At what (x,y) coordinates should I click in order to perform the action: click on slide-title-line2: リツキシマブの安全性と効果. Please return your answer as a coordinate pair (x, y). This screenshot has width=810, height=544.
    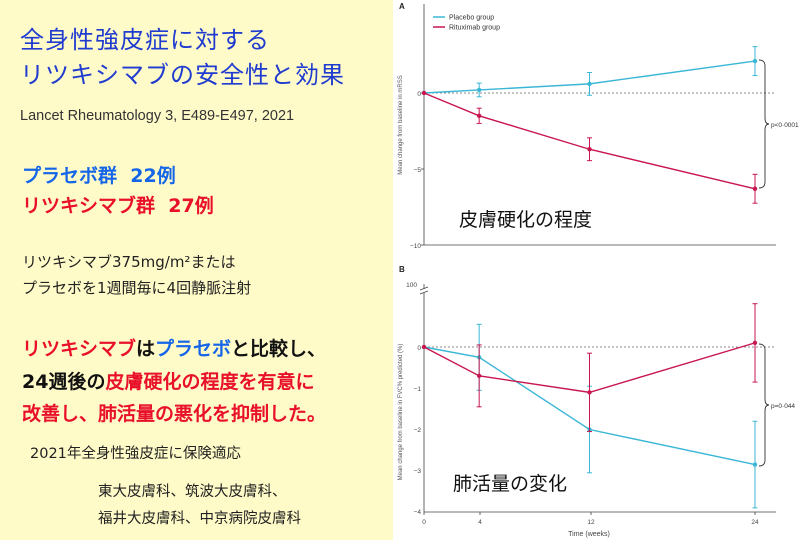
    Looking at the image, I should click on (182, 75).